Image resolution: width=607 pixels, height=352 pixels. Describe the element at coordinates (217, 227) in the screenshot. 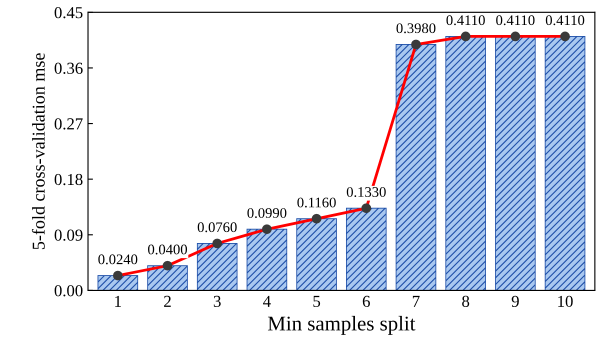

I see `text: 0.0760` at that location.